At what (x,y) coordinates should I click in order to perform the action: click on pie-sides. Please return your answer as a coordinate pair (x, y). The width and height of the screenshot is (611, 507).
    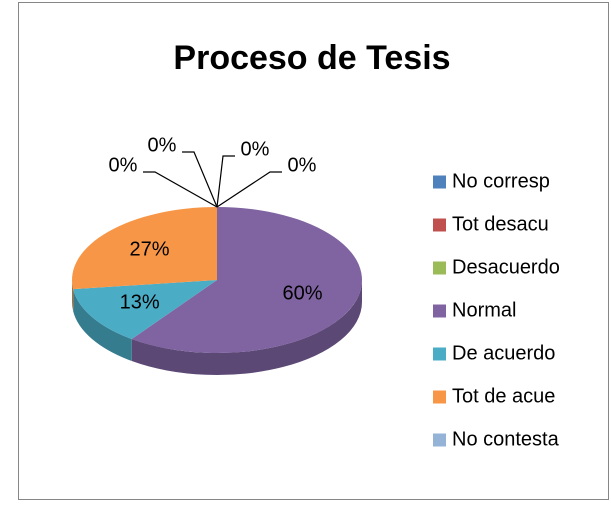
    Looking at the image, I should click on (217, 327).